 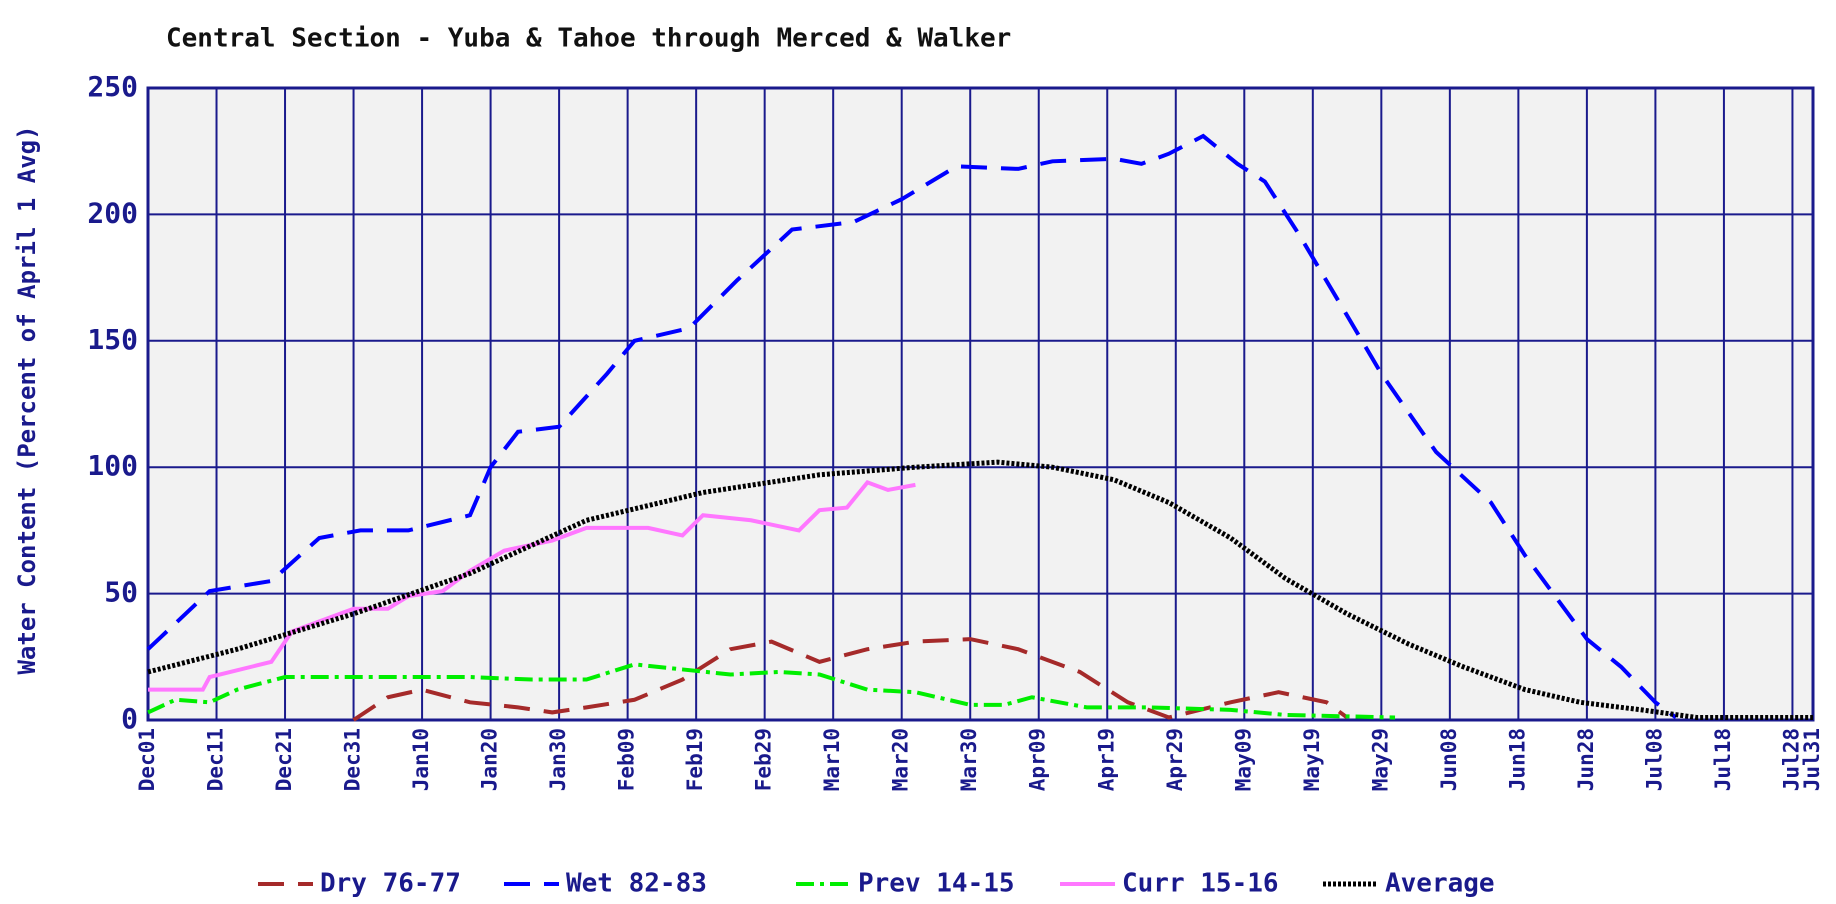 I want to click on x-tick-label: Feb09, so click(x=627, y=759).